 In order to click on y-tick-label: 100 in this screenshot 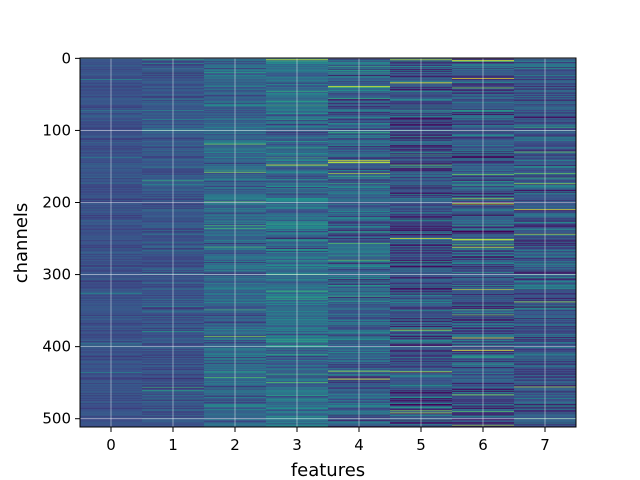, I will do `click(56, 130)`.